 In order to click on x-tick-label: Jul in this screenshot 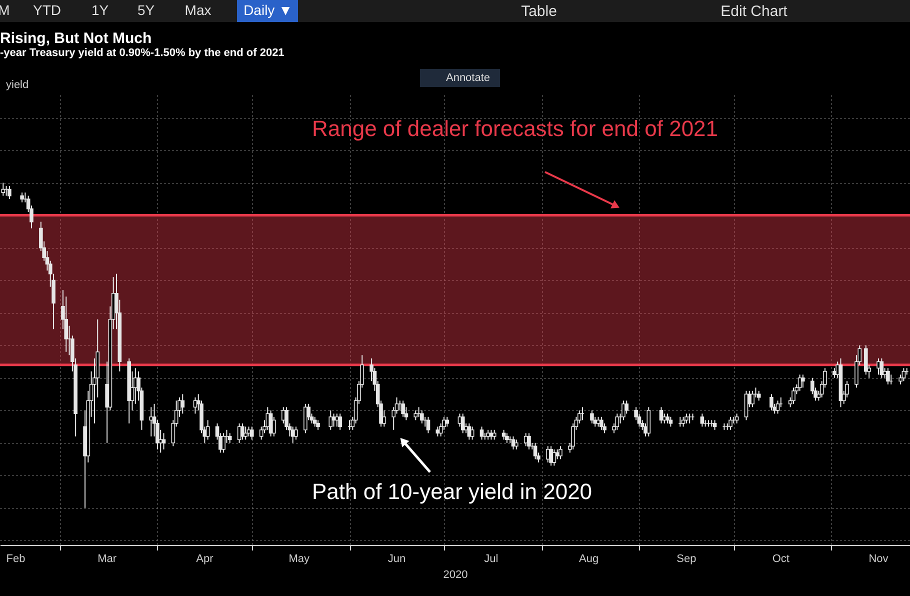, I will do `click(491, 559)`.